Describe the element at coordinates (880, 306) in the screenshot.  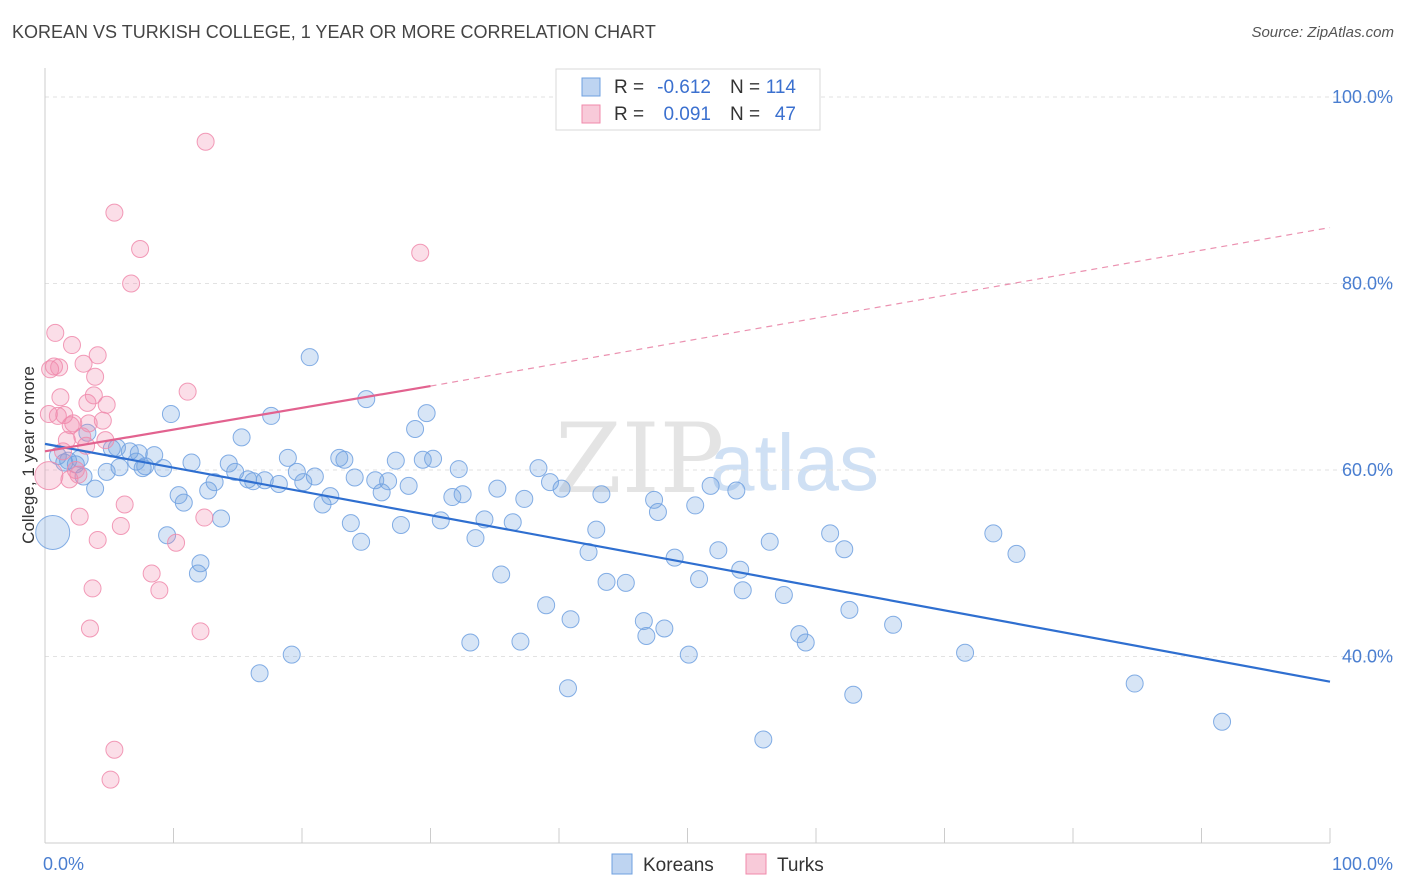
I see `turks-trend-extension` at that location.